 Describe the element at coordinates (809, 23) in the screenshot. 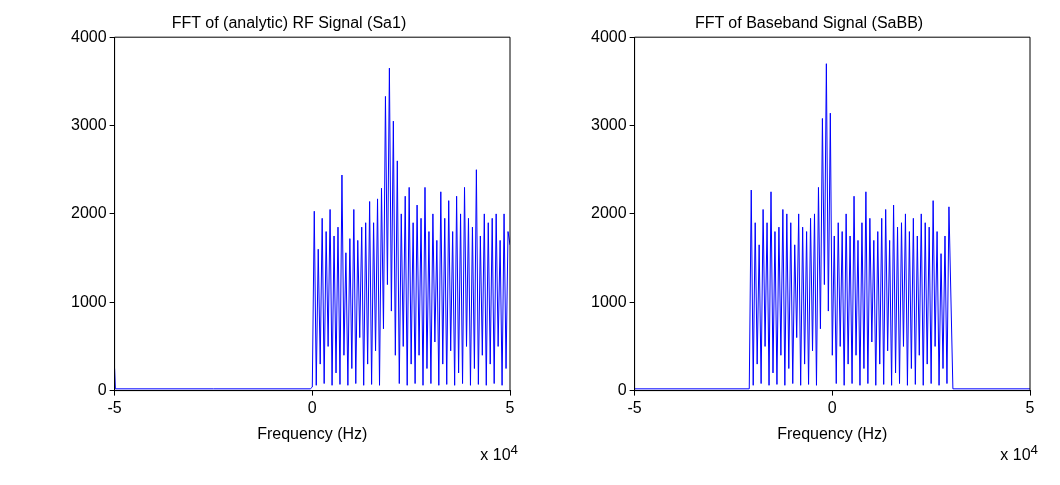

I see `chart-title: FFT of Baseband Signal (SaBB)` at that location.